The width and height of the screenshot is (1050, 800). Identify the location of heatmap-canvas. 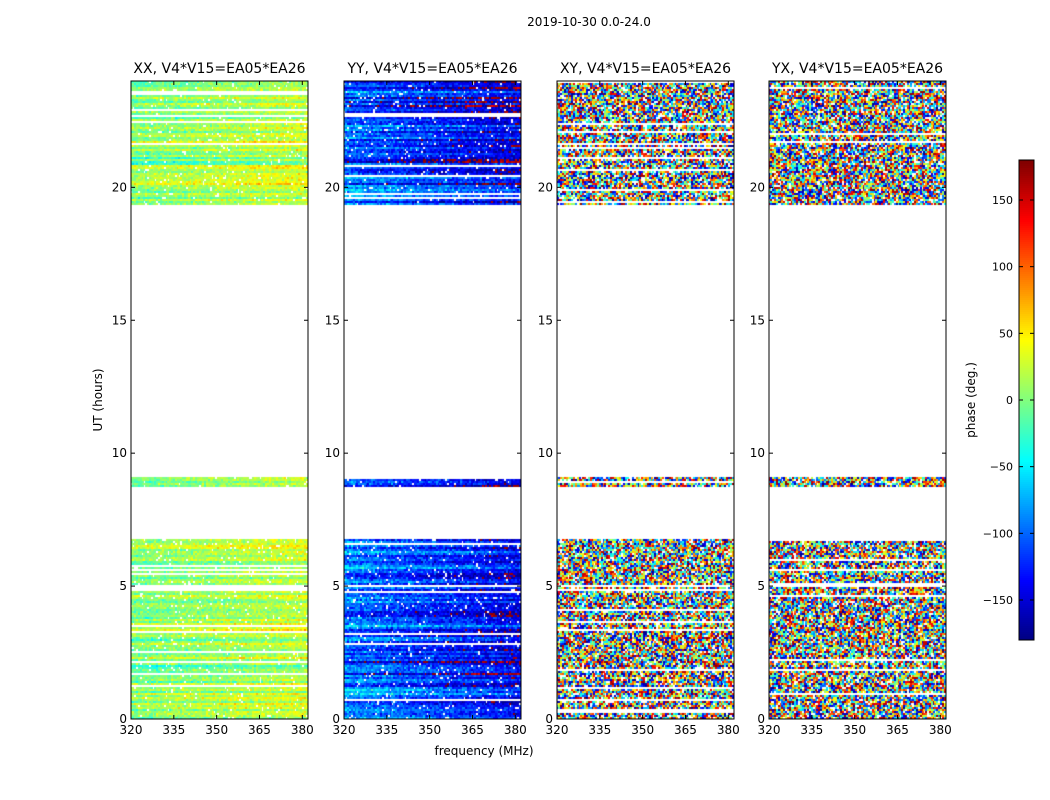
(219, 400).